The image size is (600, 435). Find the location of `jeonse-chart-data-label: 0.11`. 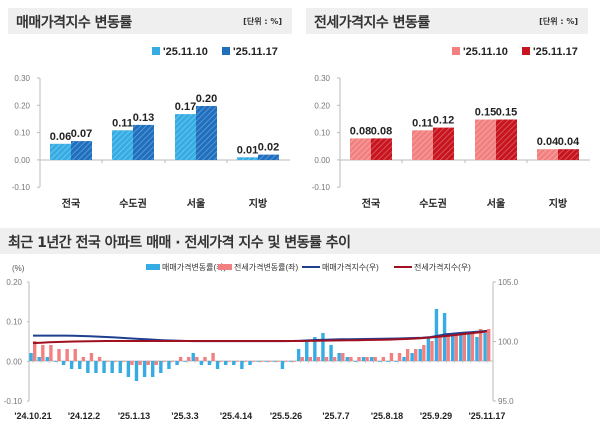

jeonse-chart-data-label: 0.11 is located at coordinates (422, 123).